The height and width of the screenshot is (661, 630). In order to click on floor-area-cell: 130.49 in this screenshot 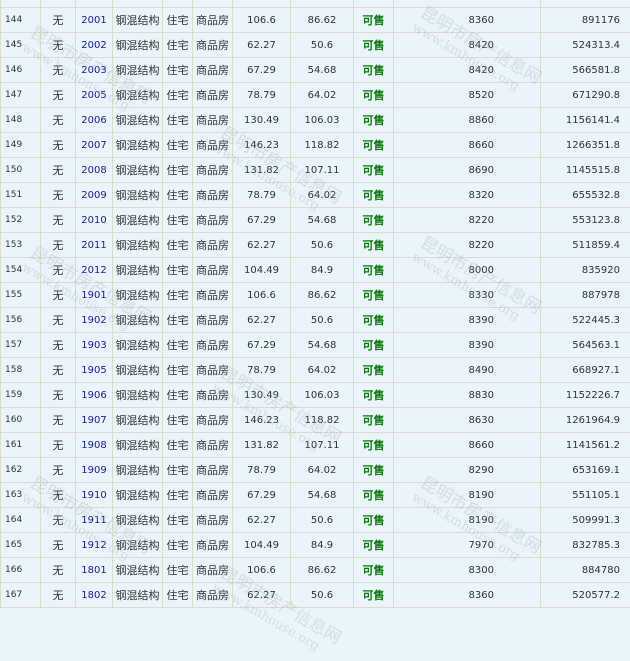, I will do `click(262, 395)`.